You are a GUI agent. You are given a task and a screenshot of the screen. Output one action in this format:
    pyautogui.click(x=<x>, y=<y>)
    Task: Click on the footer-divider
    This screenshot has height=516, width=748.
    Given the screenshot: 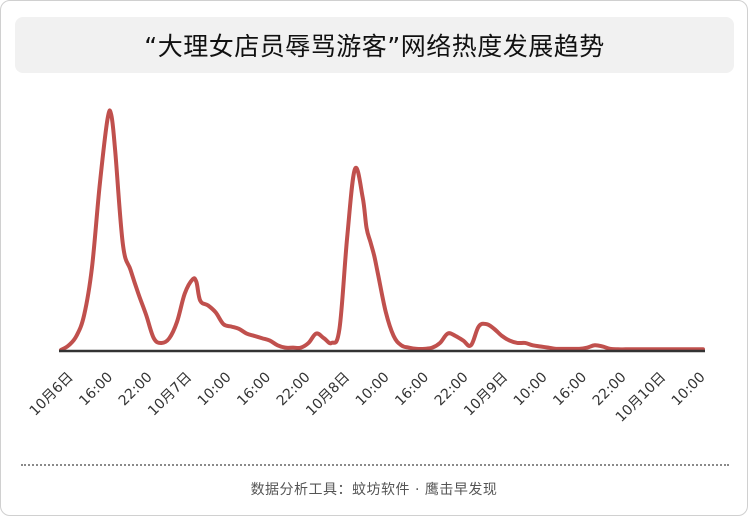 What is the action you would take?
    pyautogui.click(x=375, y=465)
    